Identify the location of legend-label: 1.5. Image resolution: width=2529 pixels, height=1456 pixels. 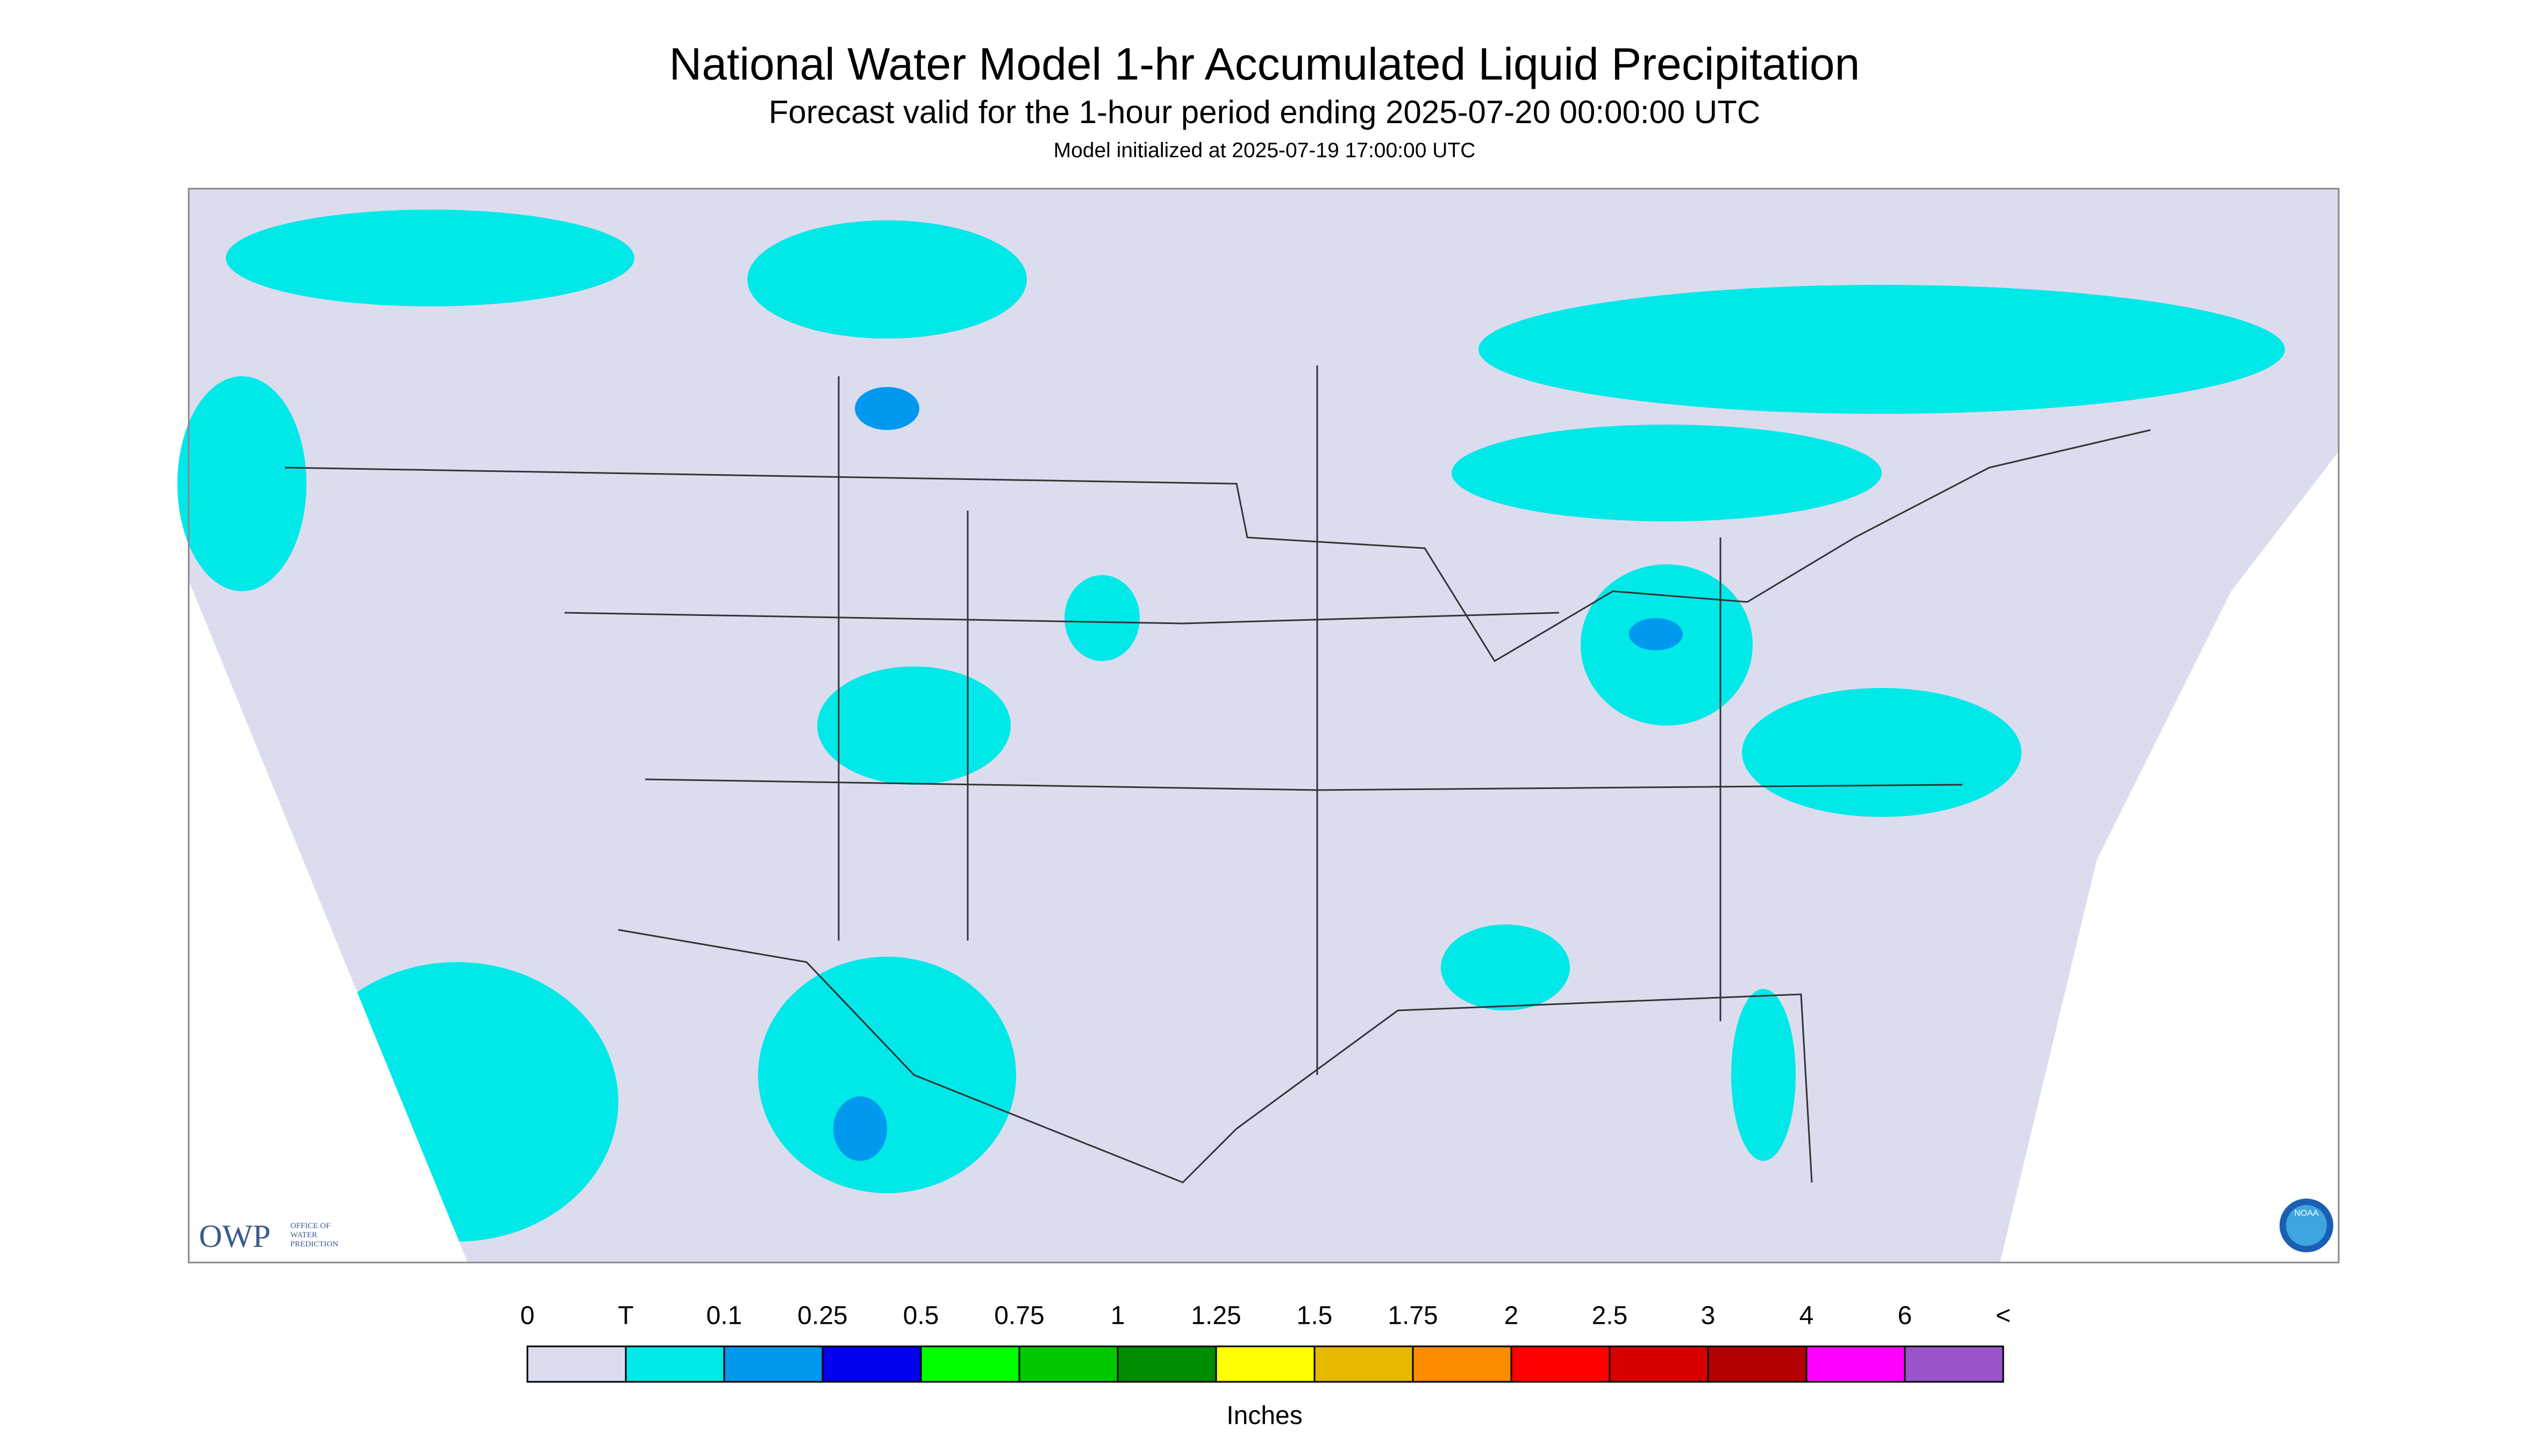
(1315, 1316).